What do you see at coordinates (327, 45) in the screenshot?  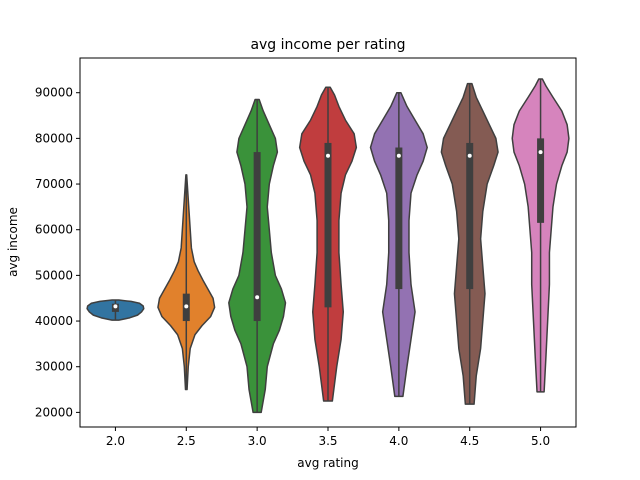 I see `chart-title: avg income per rating` at bounding box center [327, 45].